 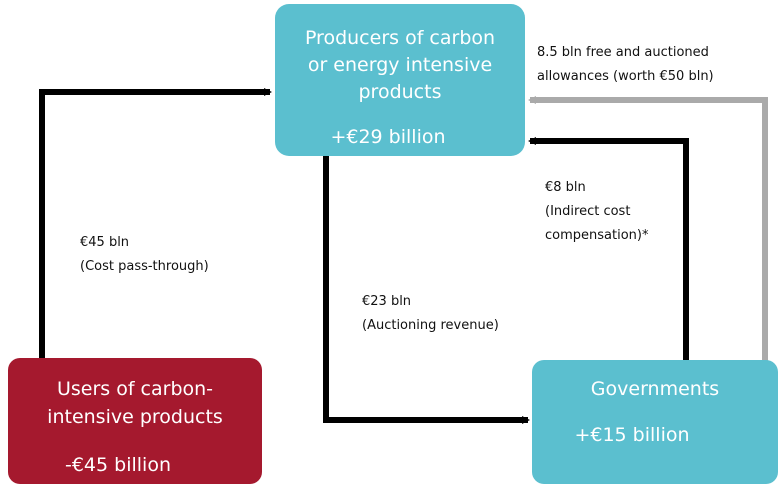 What do you see at coordinates (587, 211) in the screenshot?
I see `edge-label: (Indirect cost` at bounding box center [587, 211].